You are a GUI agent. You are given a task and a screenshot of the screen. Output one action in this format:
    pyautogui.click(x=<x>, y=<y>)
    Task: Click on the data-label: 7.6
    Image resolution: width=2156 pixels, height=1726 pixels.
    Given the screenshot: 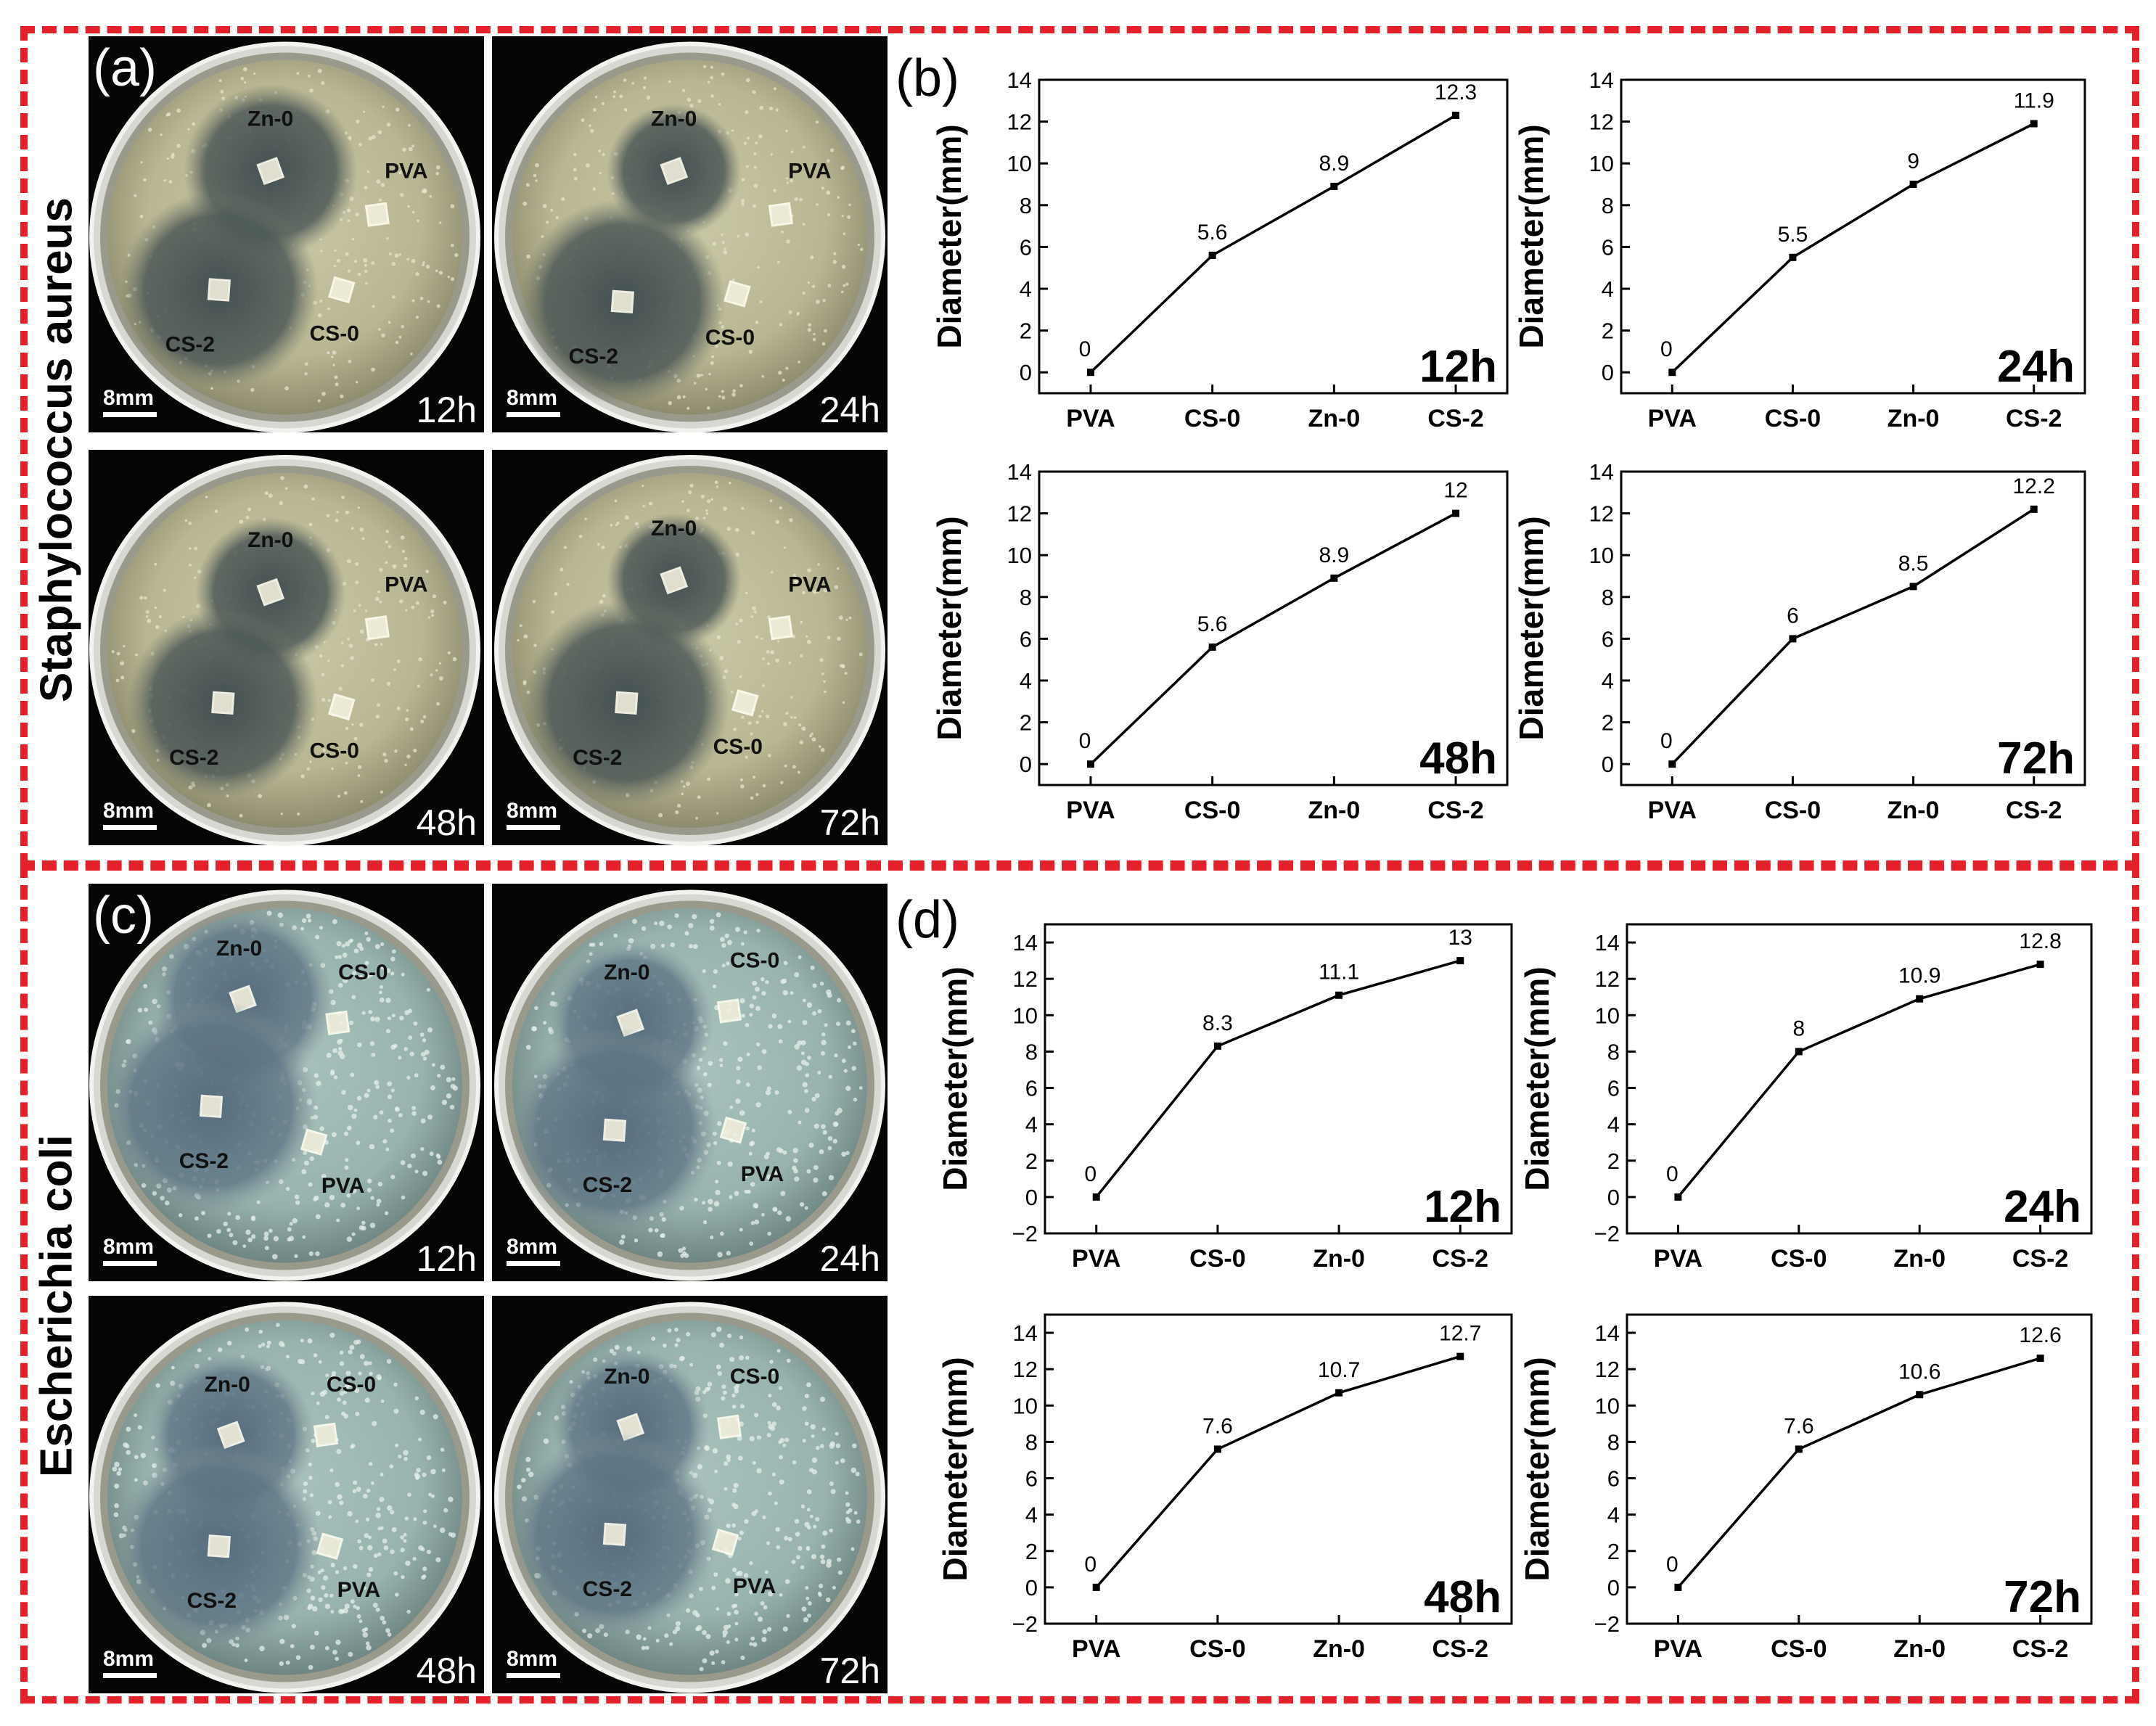 What is the action you would take?
    pyautogui.click(x=1217, y=1426)
    